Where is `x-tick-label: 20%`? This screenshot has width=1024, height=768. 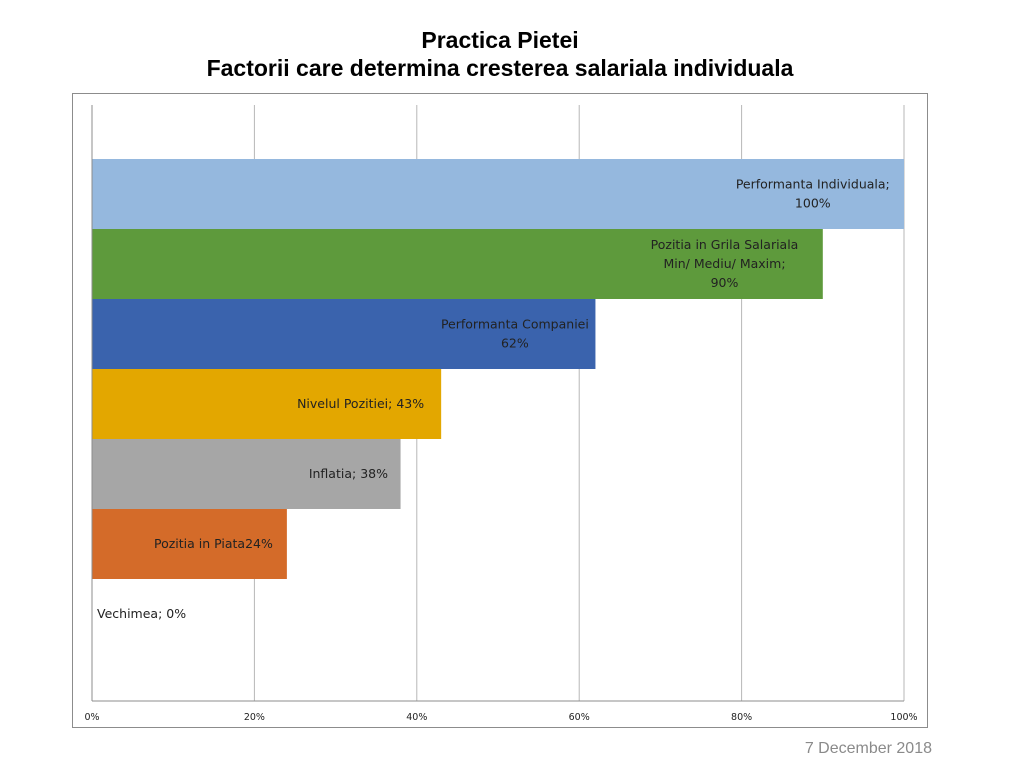 x-tick-label: 20% is located at coordinates (254, 717).